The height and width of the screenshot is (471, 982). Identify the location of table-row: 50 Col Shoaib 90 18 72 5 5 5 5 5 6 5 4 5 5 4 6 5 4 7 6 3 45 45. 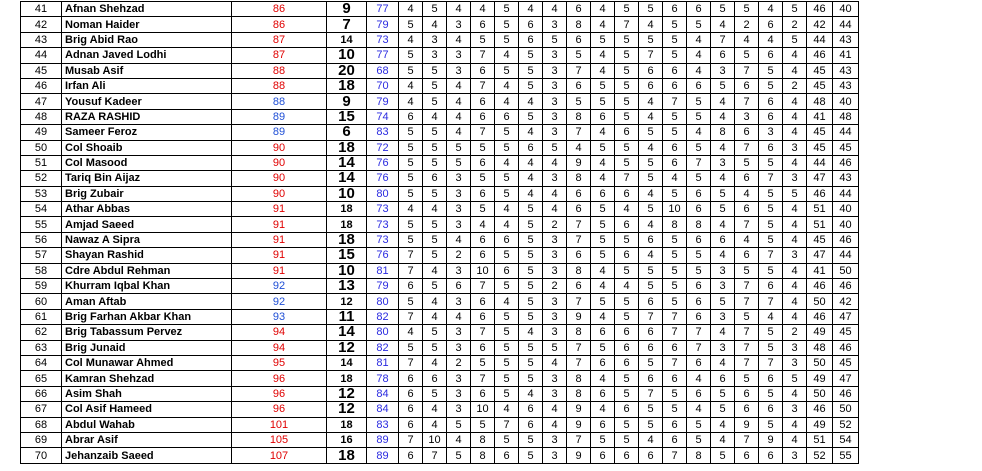
(439, 147).